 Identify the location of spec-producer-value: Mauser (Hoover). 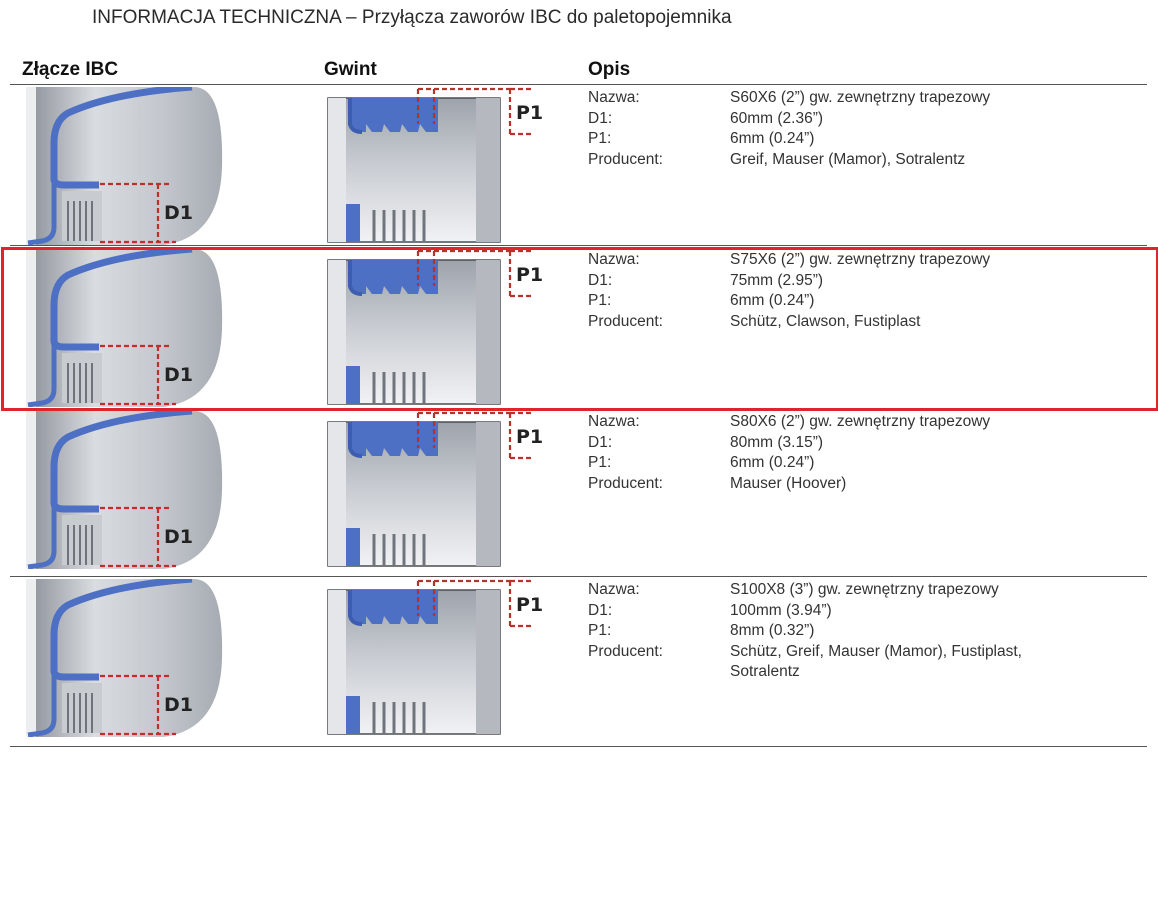
(788, 483).